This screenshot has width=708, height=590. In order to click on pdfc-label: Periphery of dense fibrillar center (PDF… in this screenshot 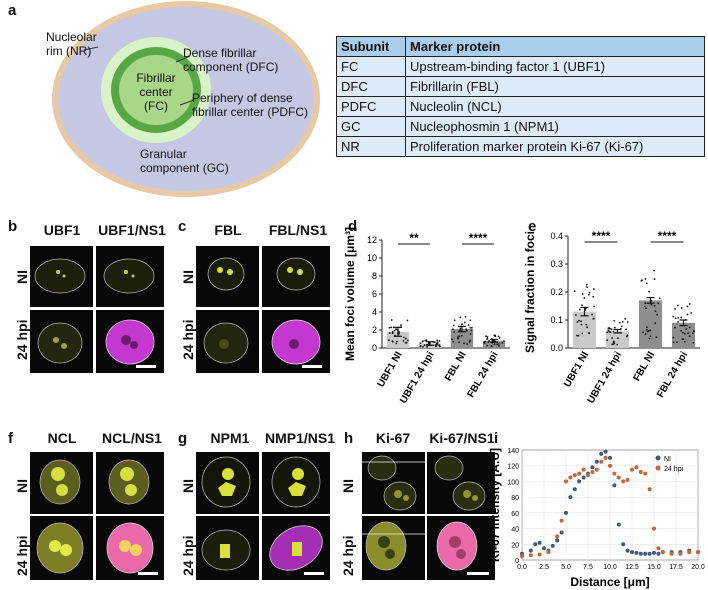, I will do `click(250, 105)`.